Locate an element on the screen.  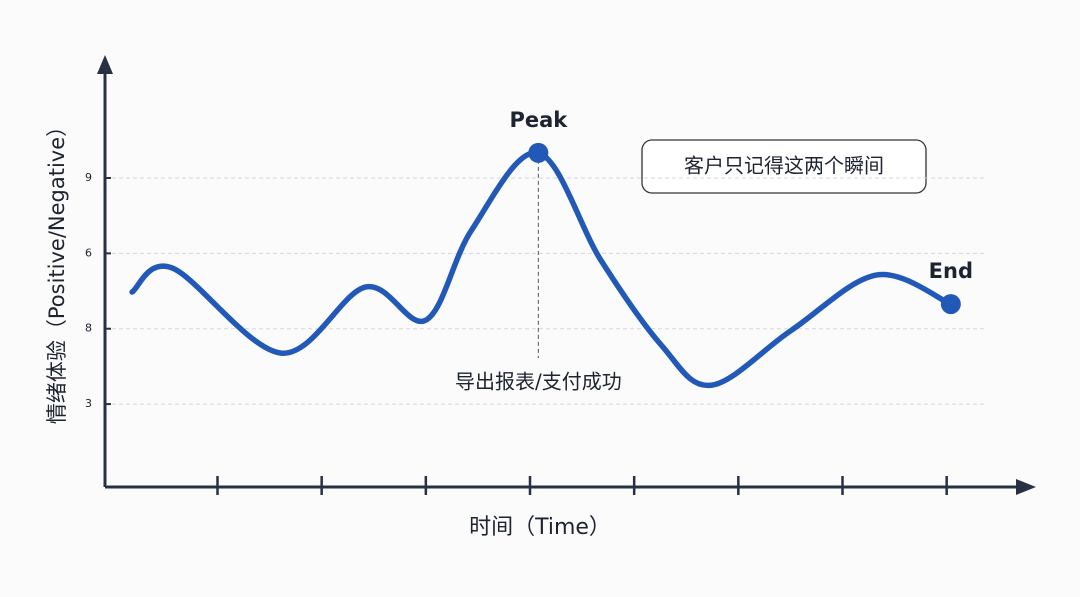
callout-box is located at coordinates (784, 166).